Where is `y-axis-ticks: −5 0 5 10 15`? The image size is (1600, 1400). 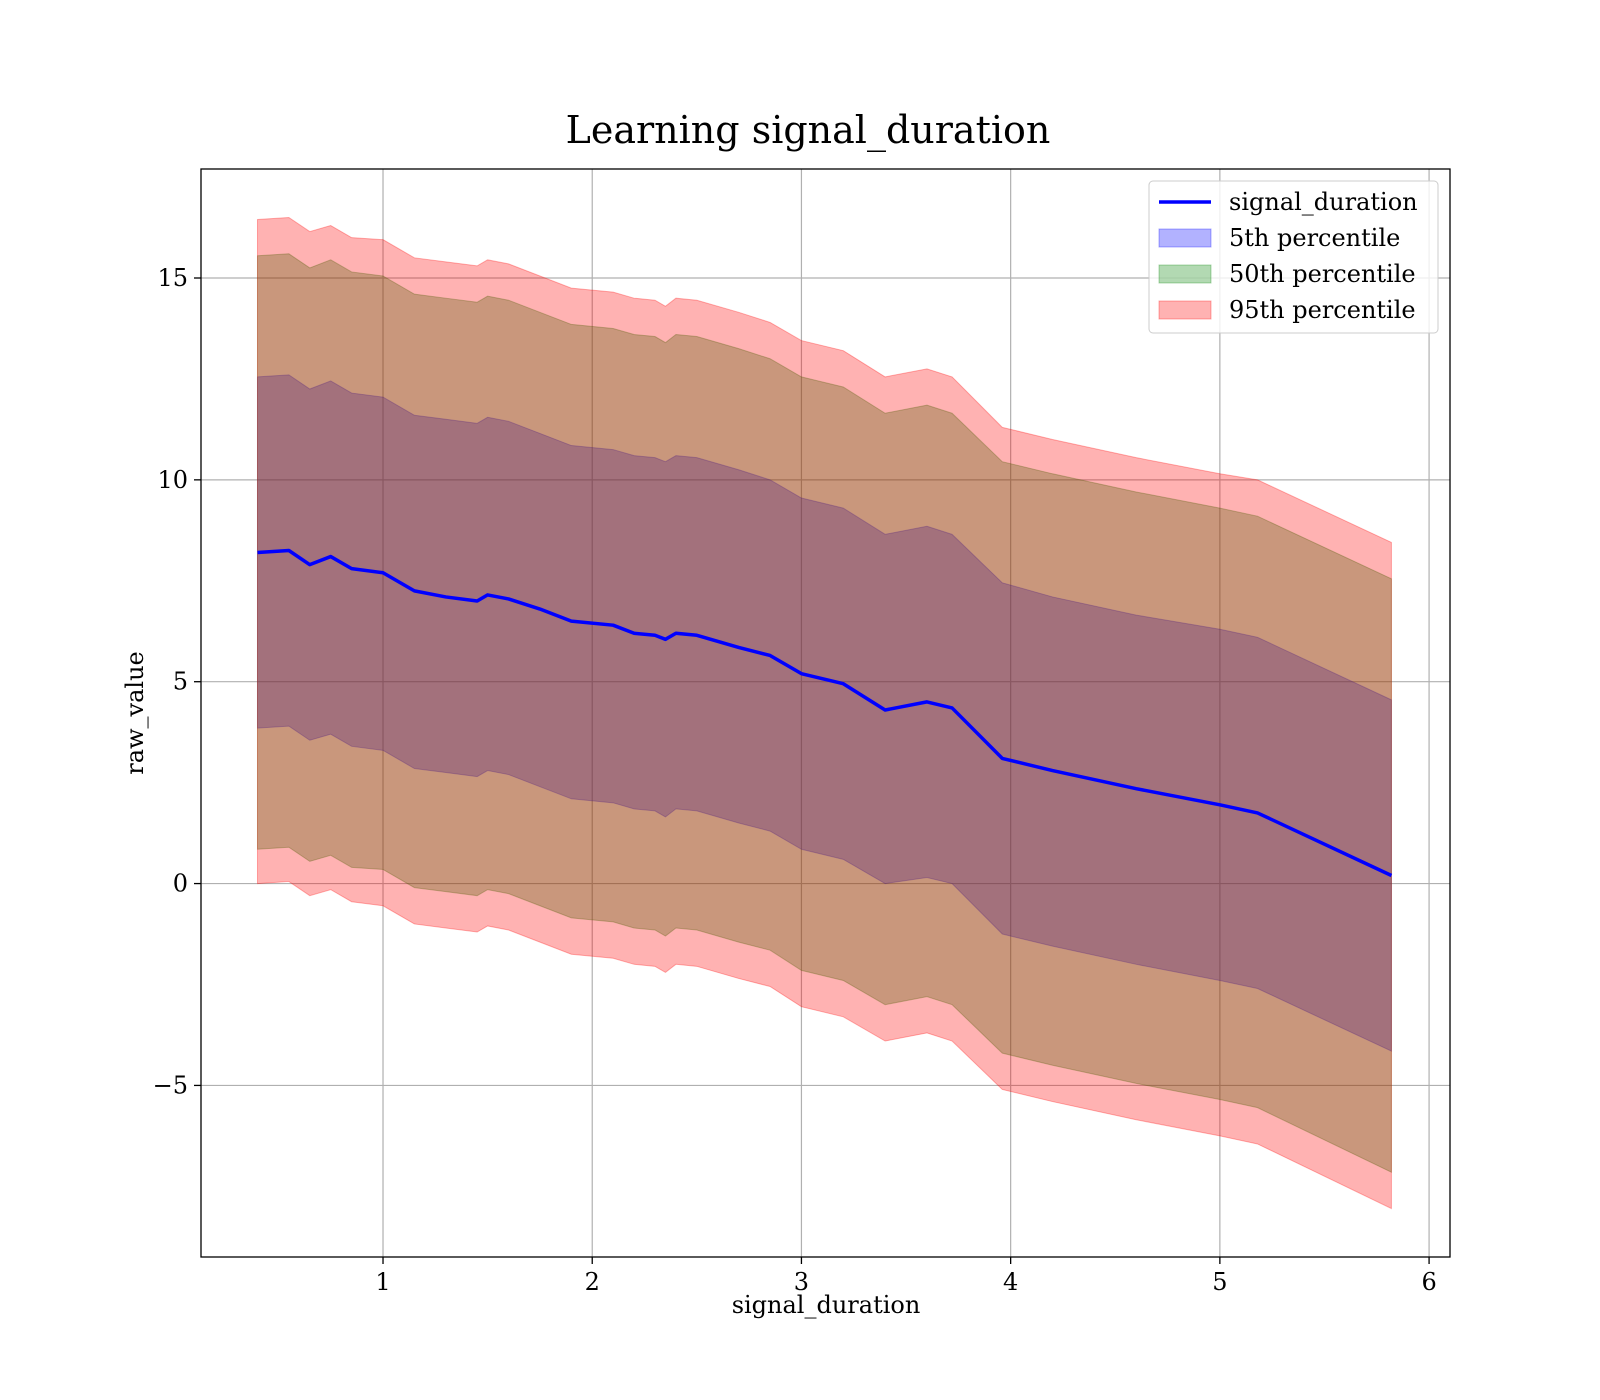
y-axis-ticks: −5 0 5 10 15 is located at coordinates (177, 681).